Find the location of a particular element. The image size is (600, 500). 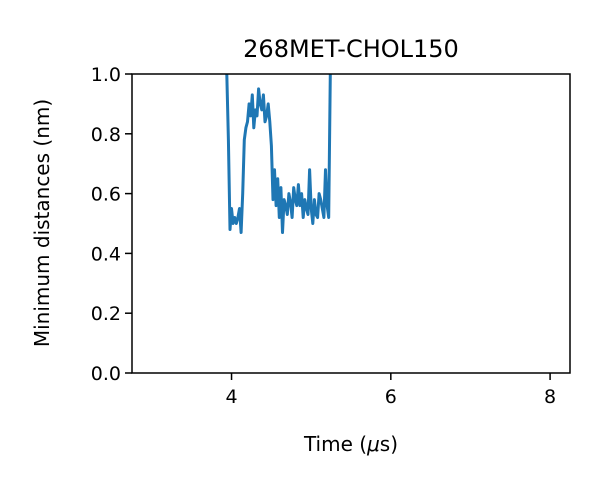

y-axis-label: Minimum distances (nm) is located at coordinates (42, 223).